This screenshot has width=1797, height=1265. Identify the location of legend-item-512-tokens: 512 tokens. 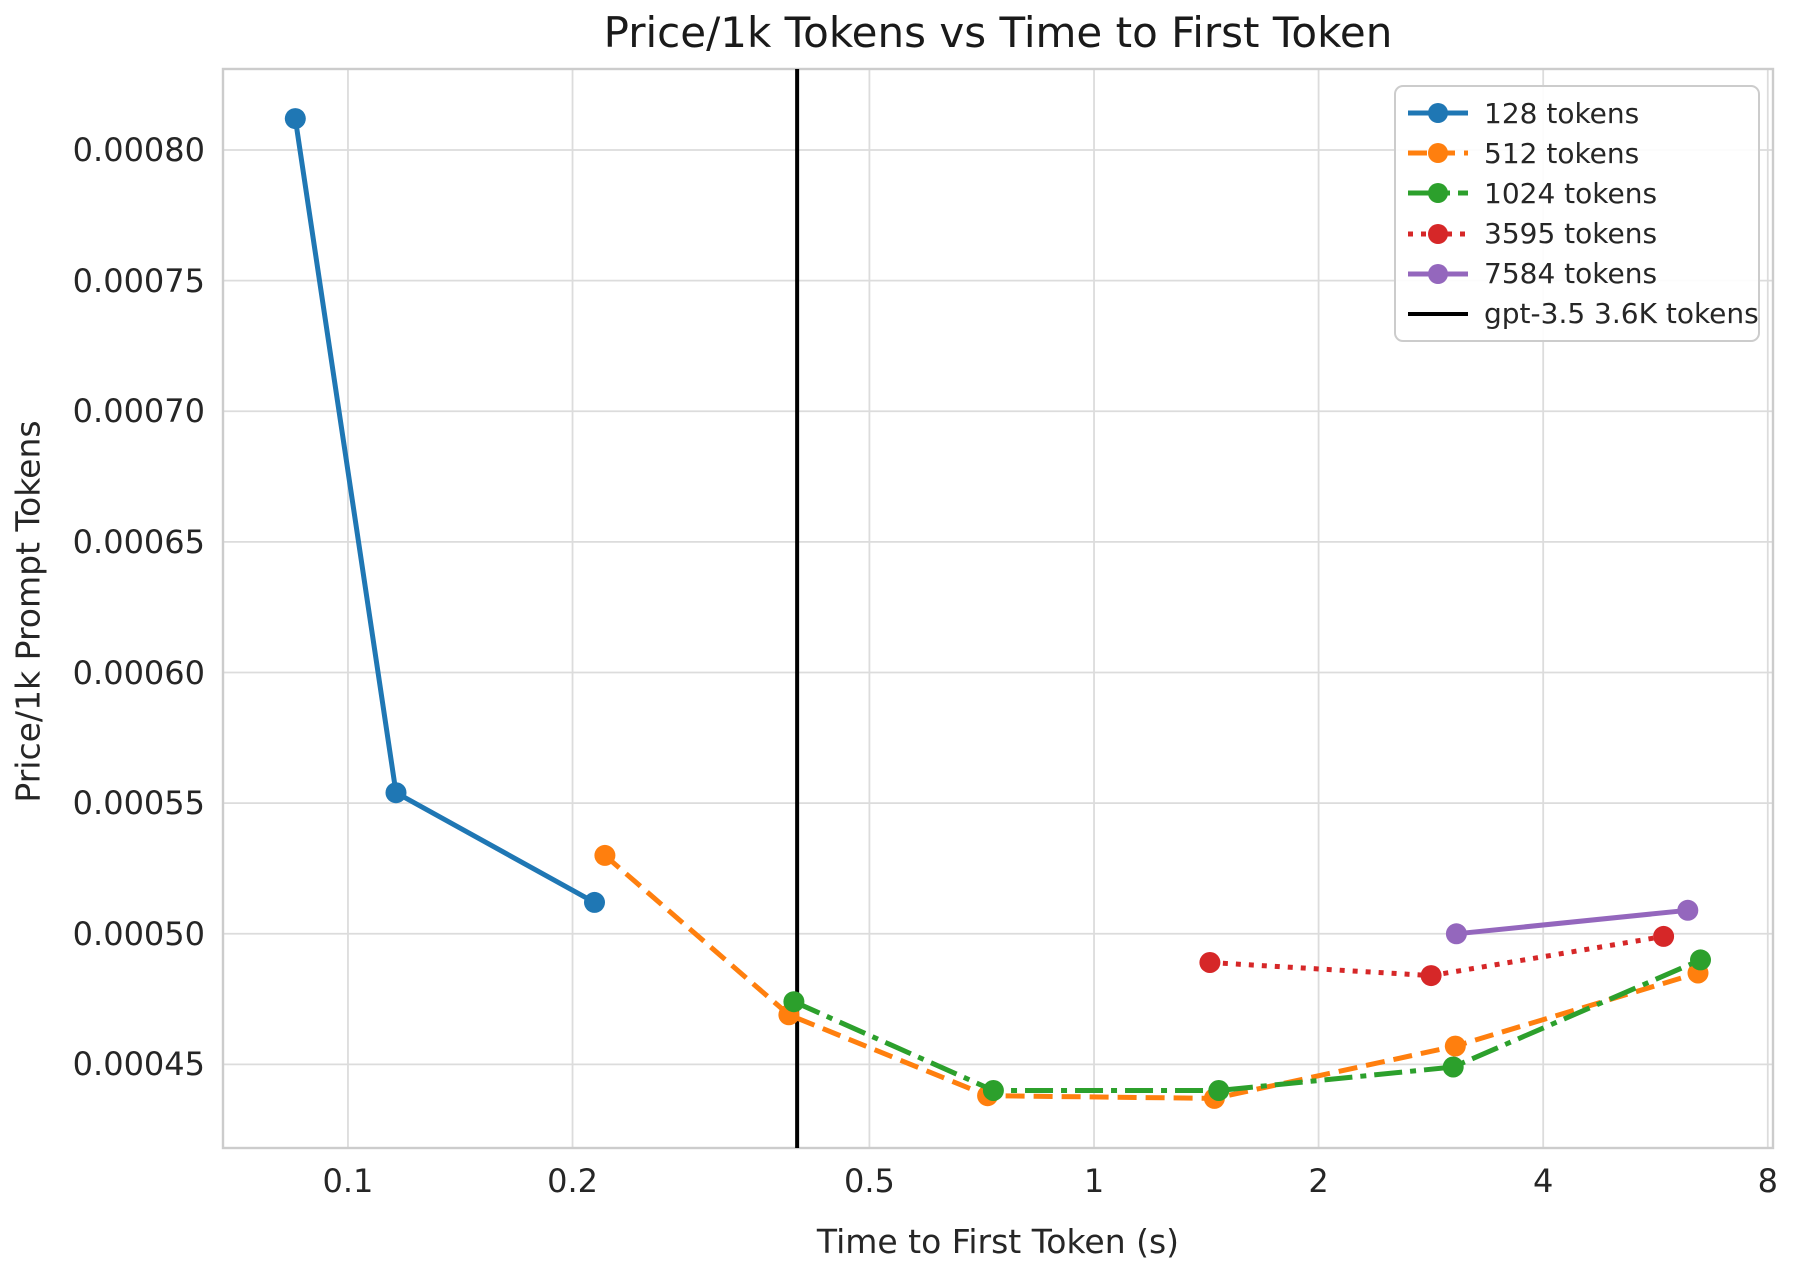
(1577, 153).